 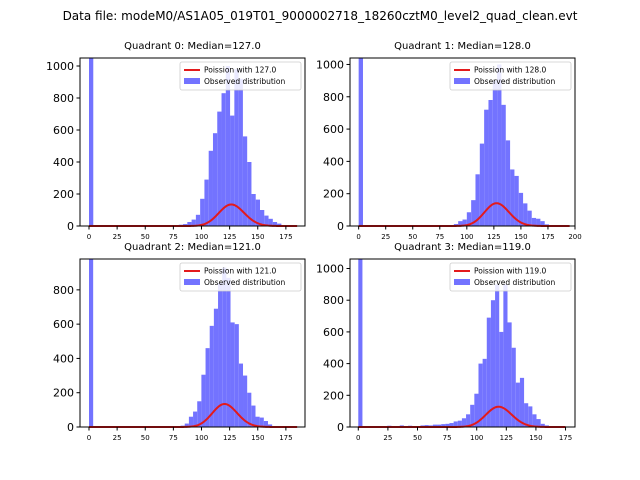 I want to click on quadrant-1-legend-box, so click(x=510, y=76).